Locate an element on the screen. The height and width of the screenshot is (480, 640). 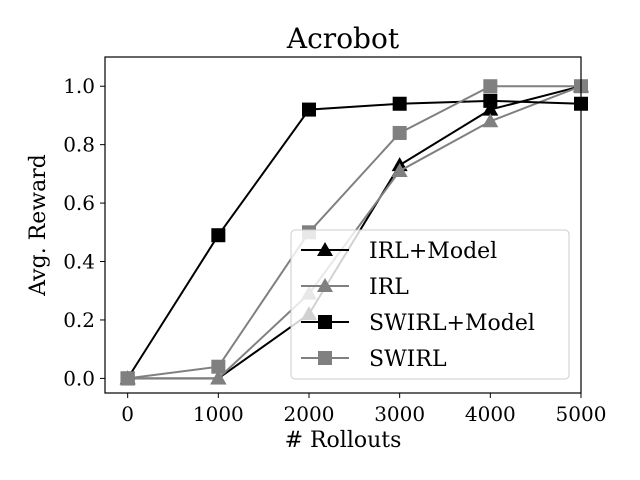
legend-box is located at coordinates (430, 304).